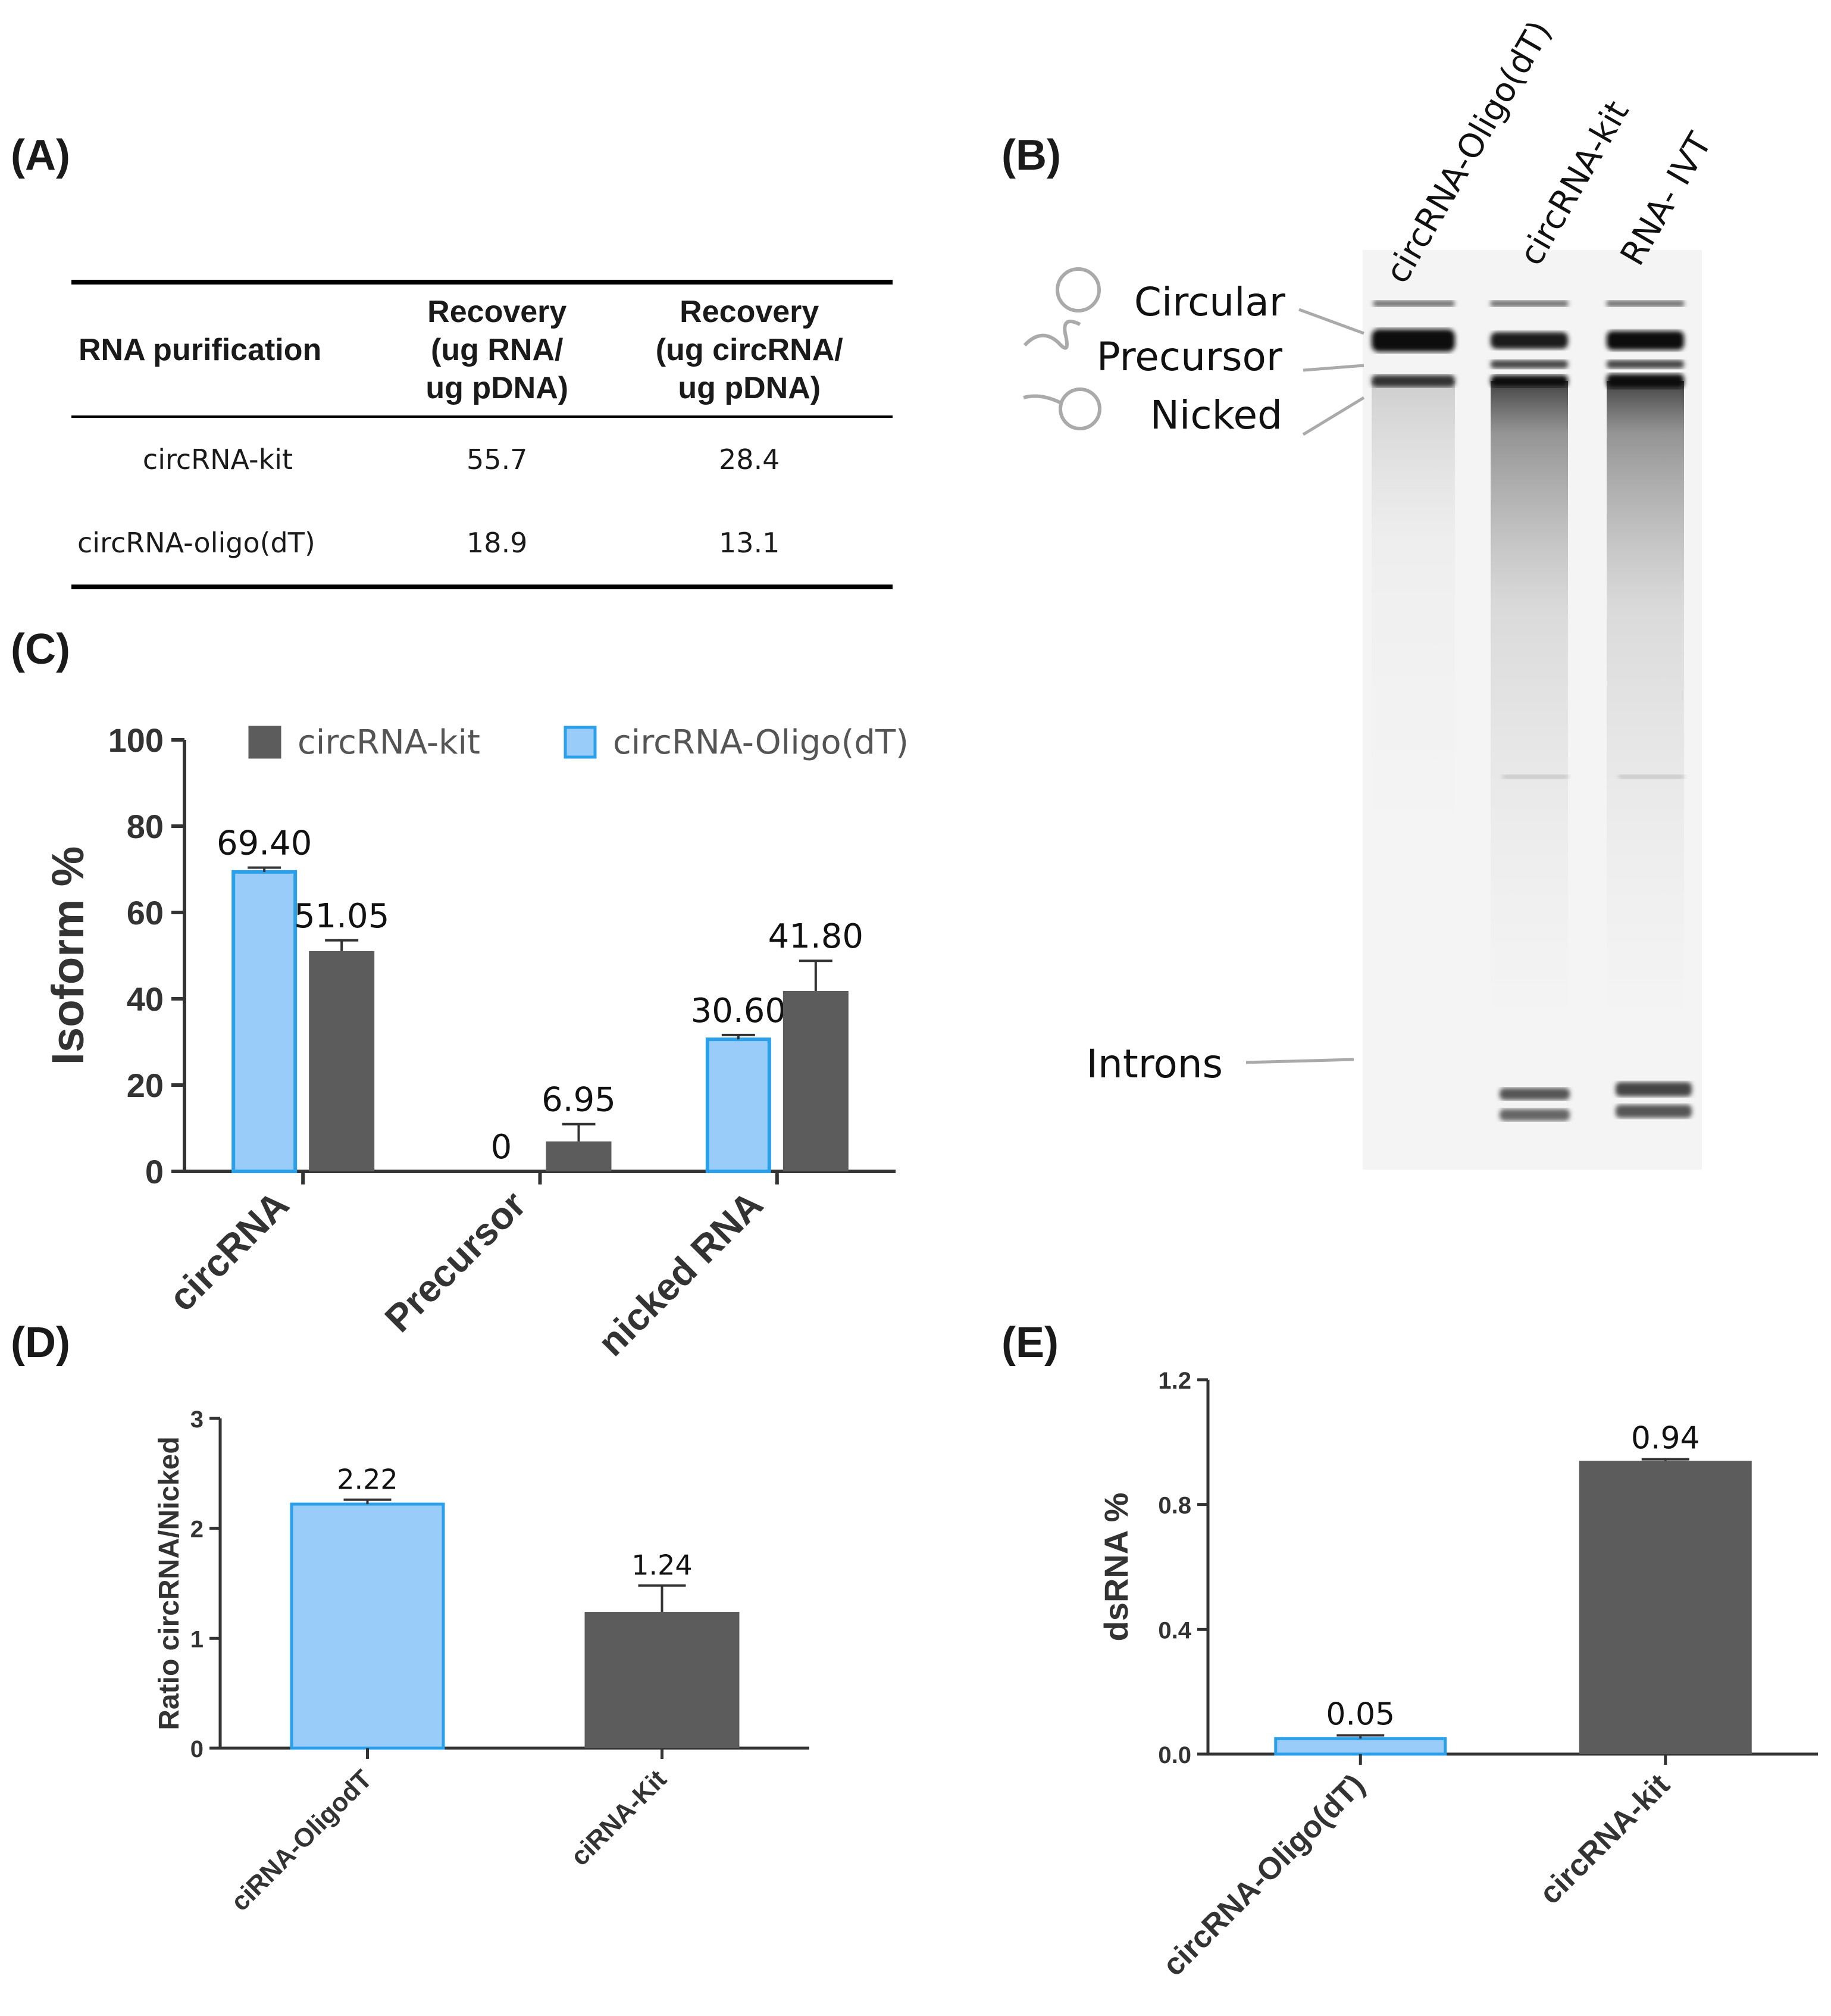 The image size is (1831, 2016). I want to click on nicked-rna-icon, so click(1080, 408).